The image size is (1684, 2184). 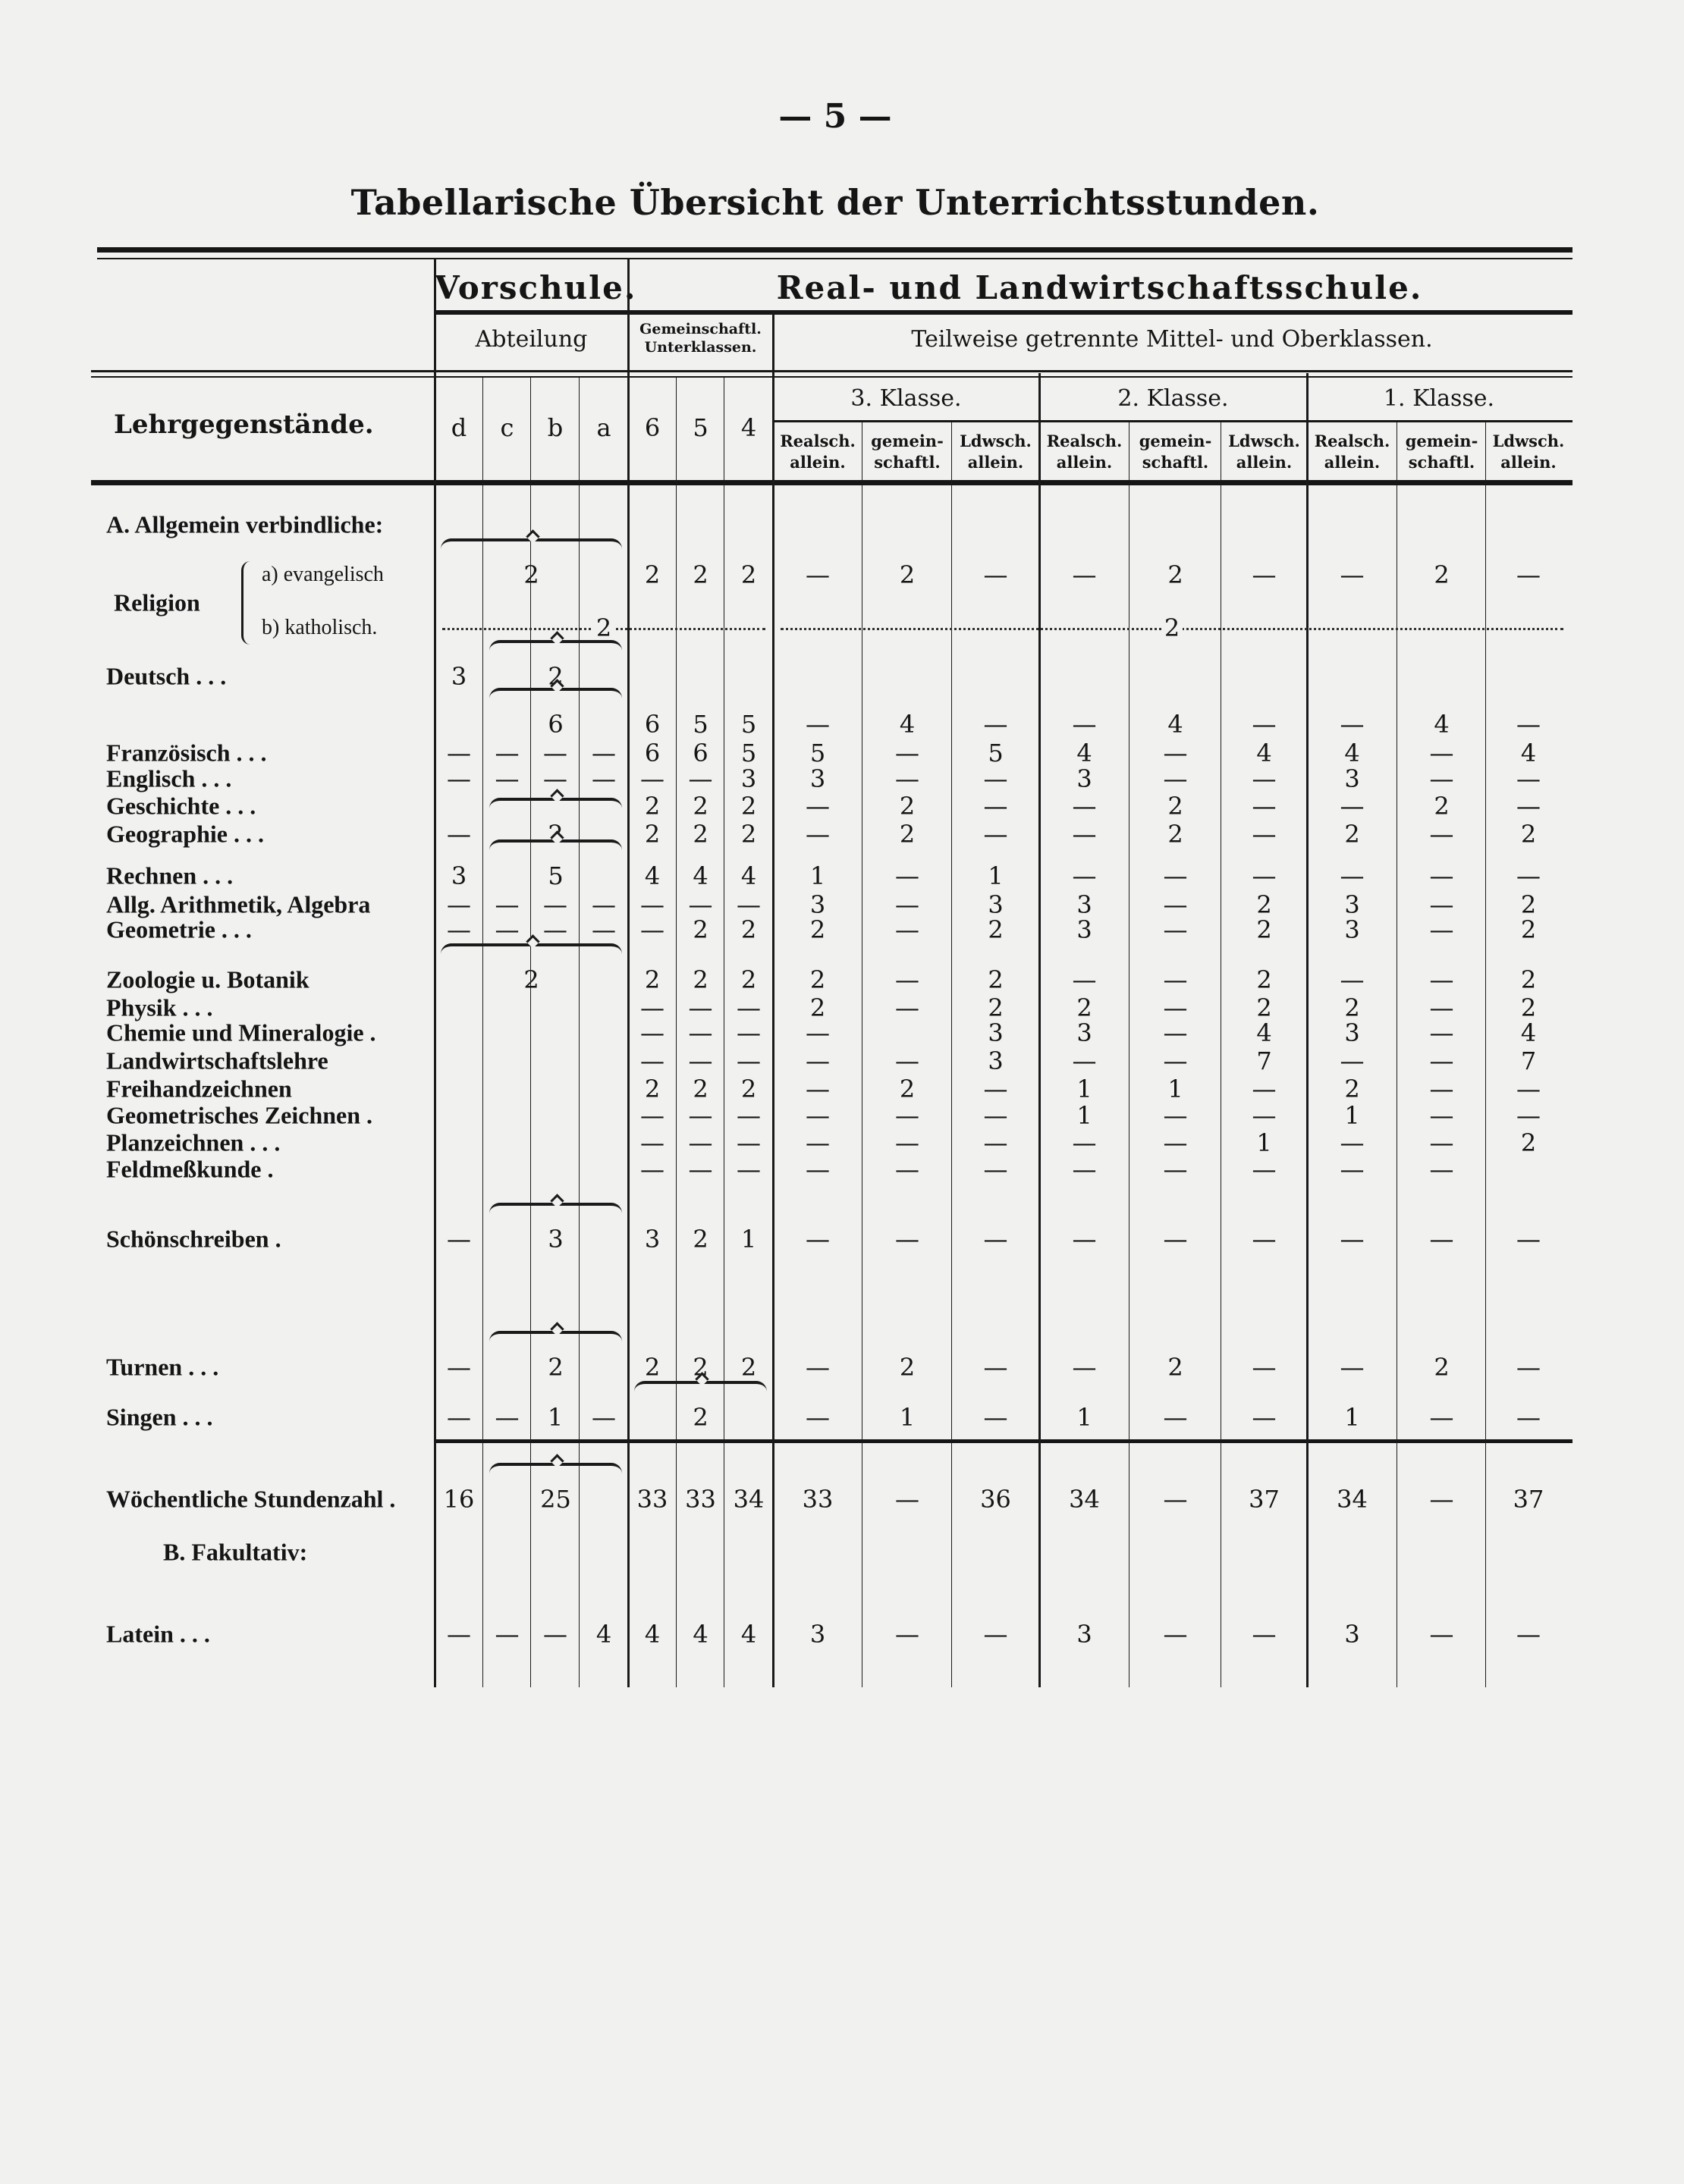 What do you see at coordinates (1439, 398) in the screenshot?
I see `header-klasse-1: 1. Klasse.` at bounding box center [1439, 398].